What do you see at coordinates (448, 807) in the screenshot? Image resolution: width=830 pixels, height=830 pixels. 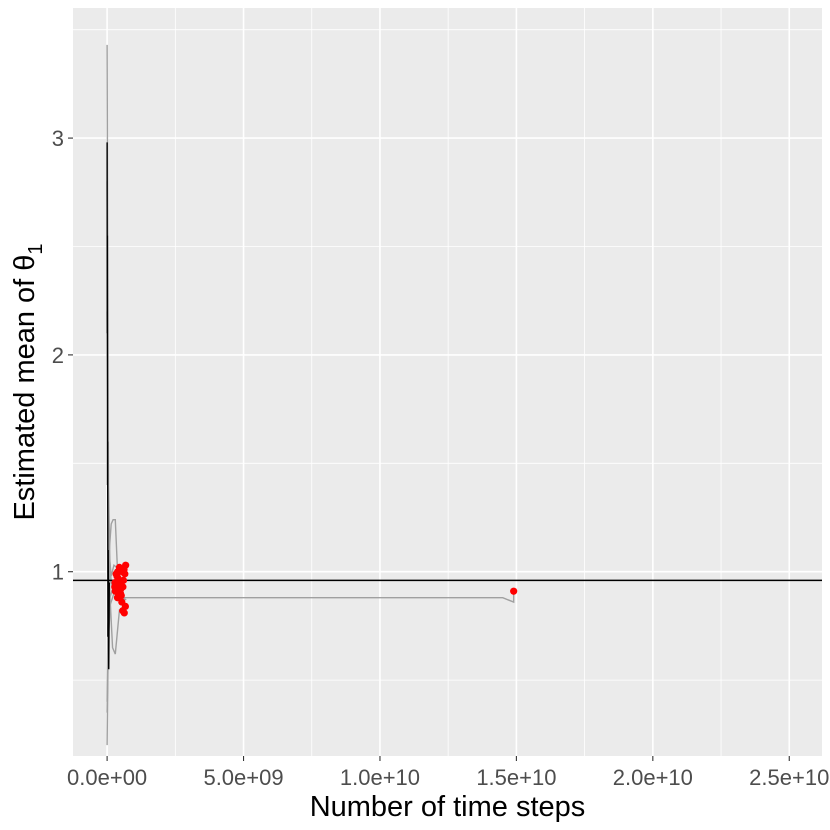 I see `x-axis-title: Number of time steps` at bounding box center [448, 807].